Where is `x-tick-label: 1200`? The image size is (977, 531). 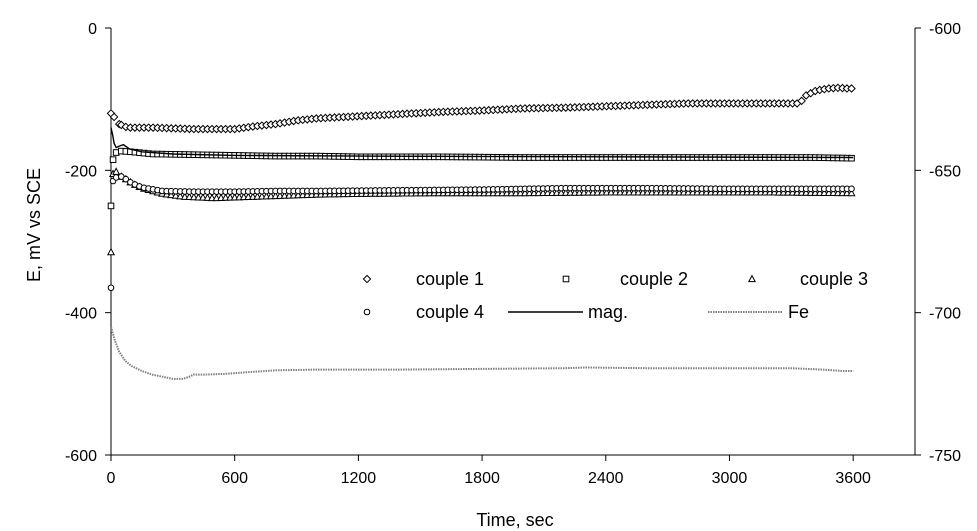 x-tick-label: 1200 is located at coordinates (359, 478).